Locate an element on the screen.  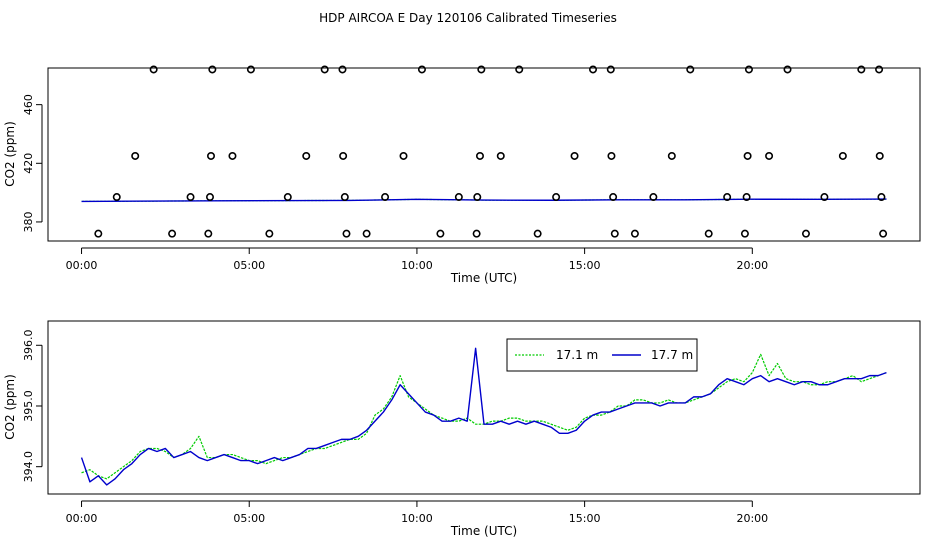
bottom-y-axis-label: CO2 (ppm) is located at coordinates (10, 407).